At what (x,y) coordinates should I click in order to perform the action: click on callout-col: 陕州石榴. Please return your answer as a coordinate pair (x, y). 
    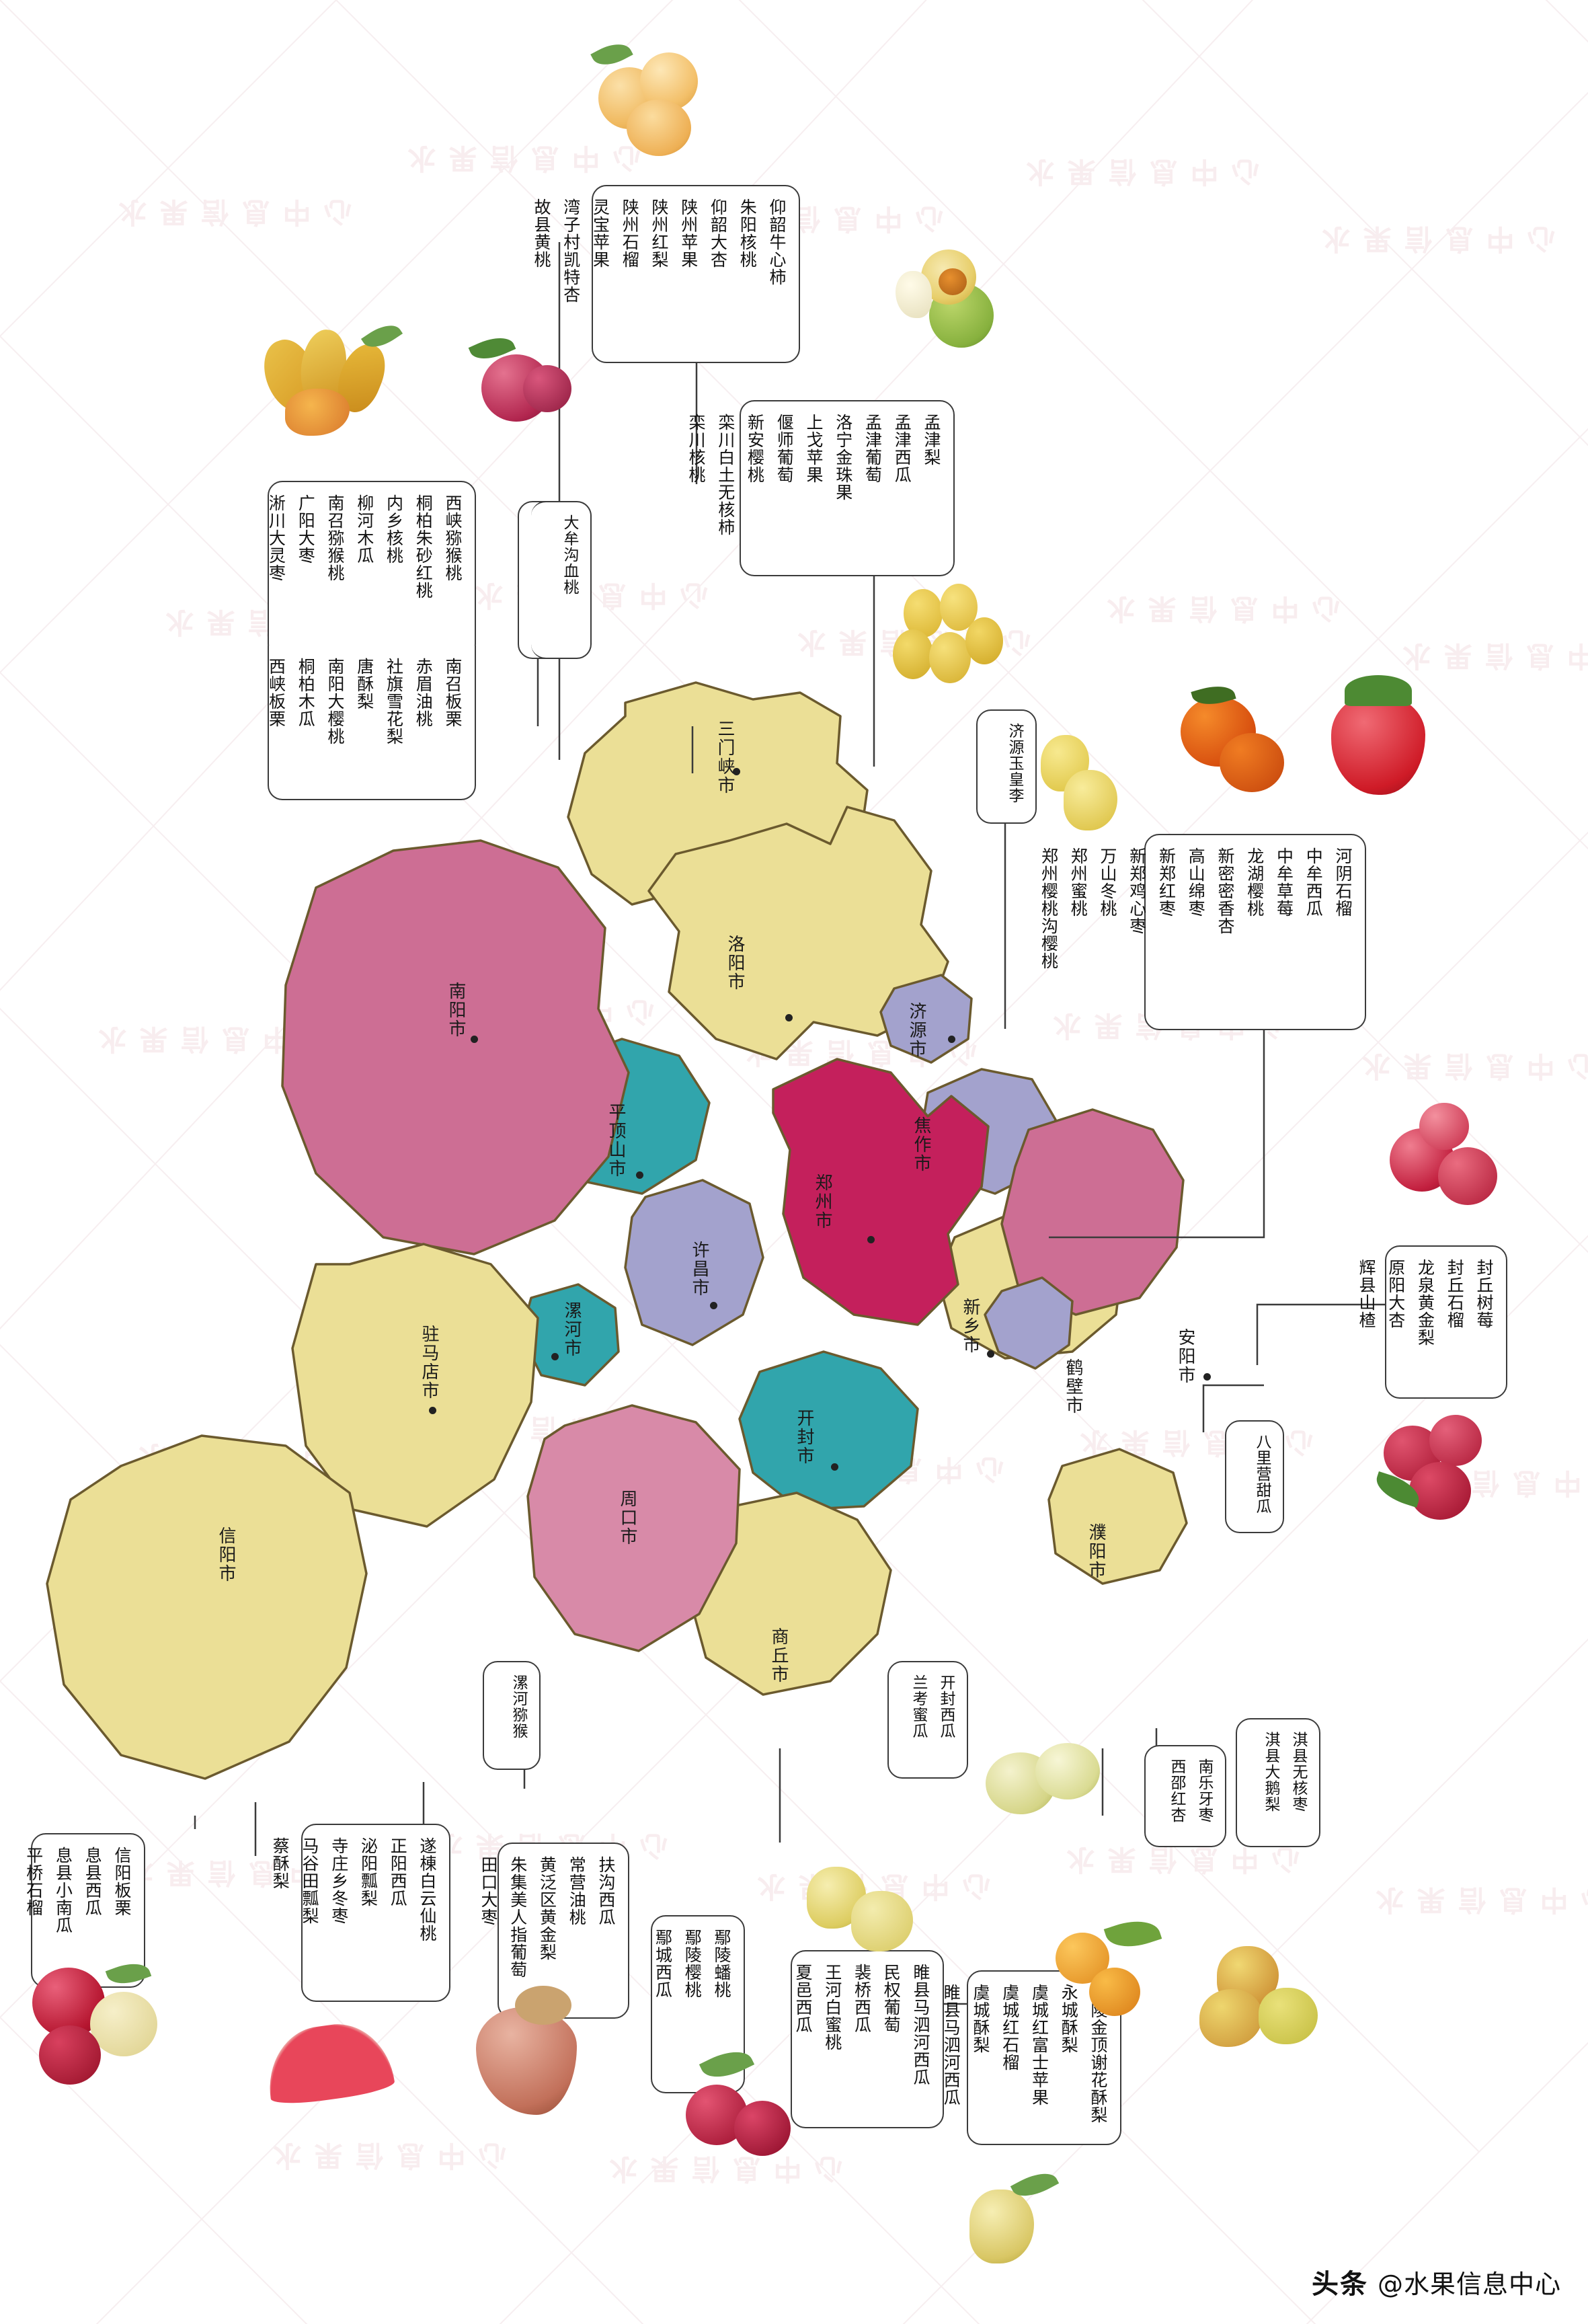
    Looking at the image, I should click on (630, 233).